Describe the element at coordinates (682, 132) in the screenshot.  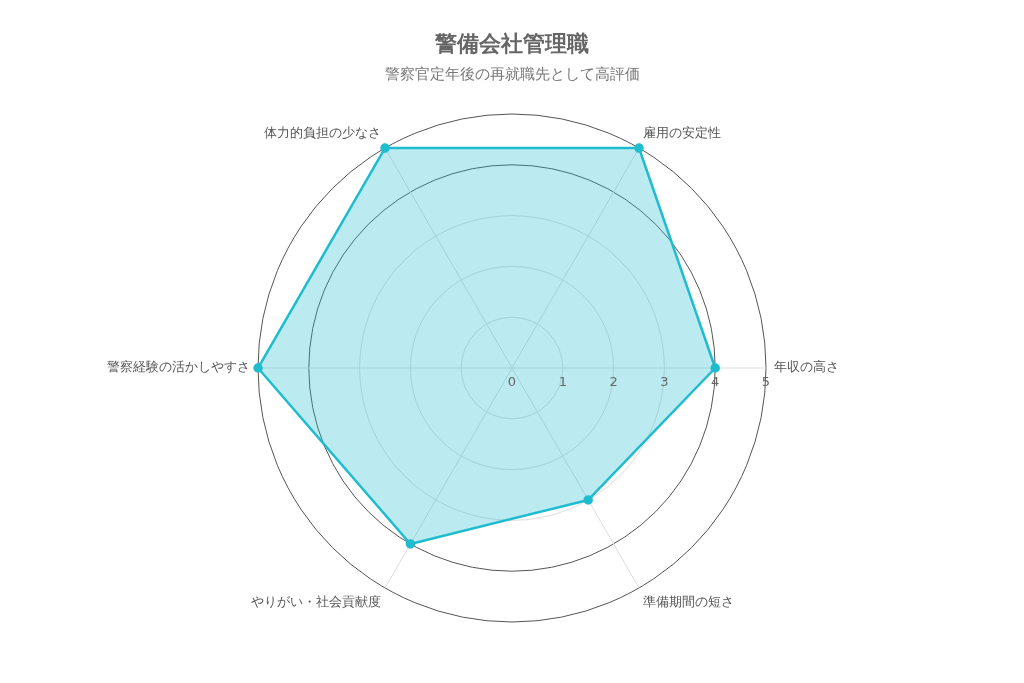
I see `spoke-label: 雇用の安定性` at that location.